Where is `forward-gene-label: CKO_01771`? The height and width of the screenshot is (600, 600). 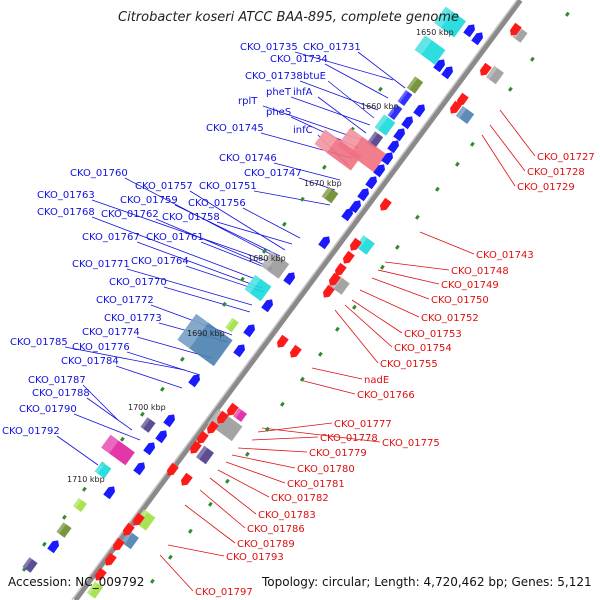
forward-gene-label: CKO_01771 is located at coordinates (101, 264).